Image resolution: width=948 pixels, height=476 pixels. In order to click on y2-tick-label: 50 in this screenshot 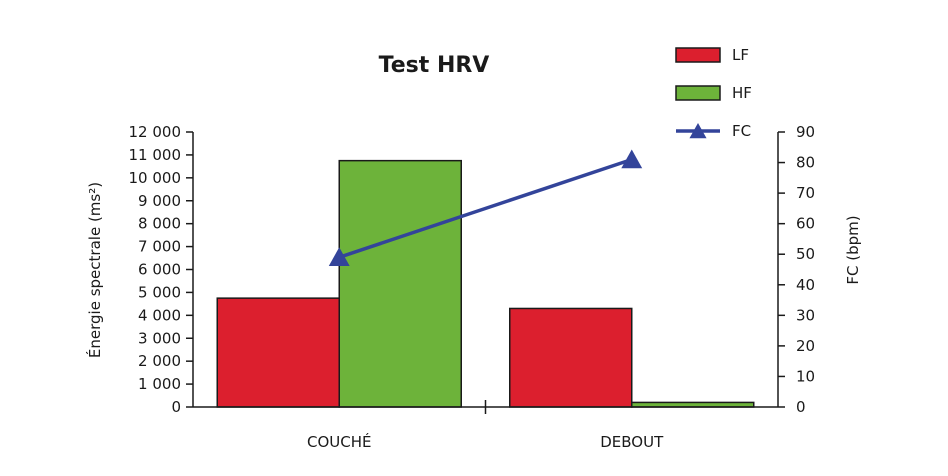, I will do `click(805, 254)`.